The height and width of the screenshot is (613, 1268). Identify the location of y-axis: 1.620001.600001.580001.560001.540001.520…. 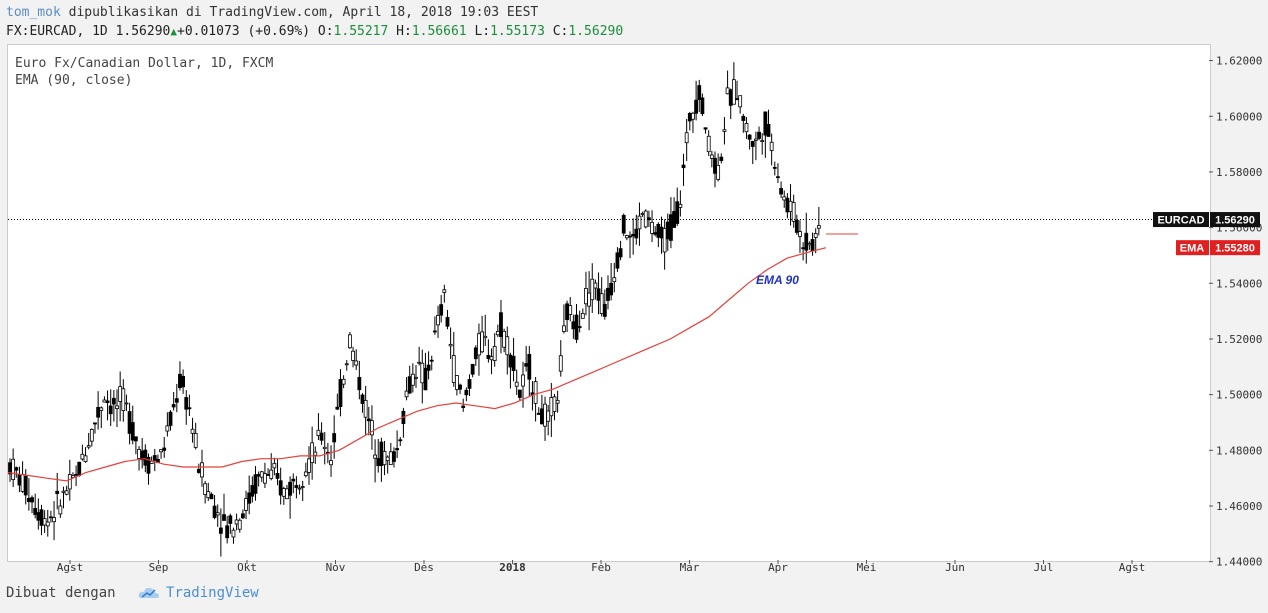
(1235, 312).